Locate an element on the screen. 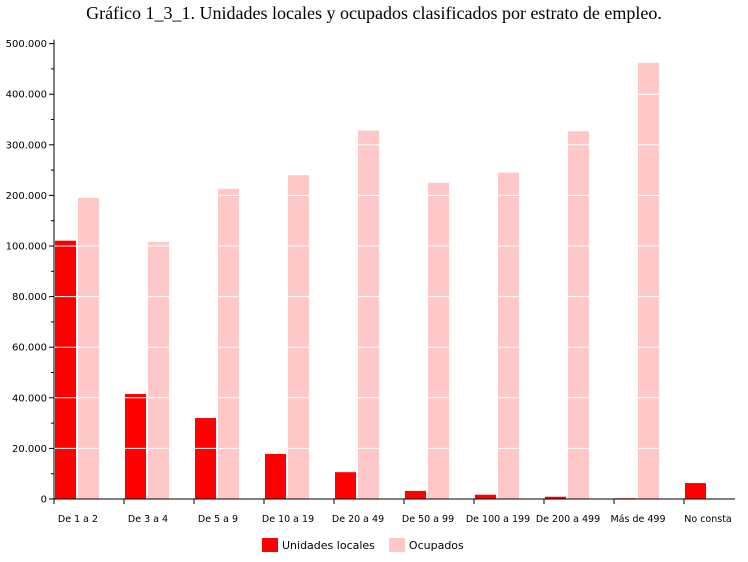  x-tick-label-8: Más de 499 is located at coordinates (637, 519).